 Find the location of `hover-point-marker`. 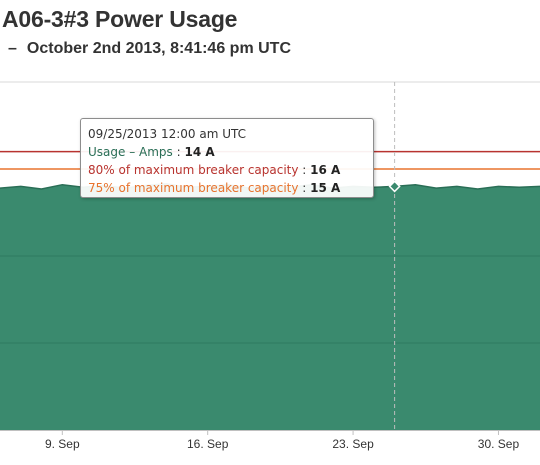

hover-point-marker is located at coordinates (394, 186).